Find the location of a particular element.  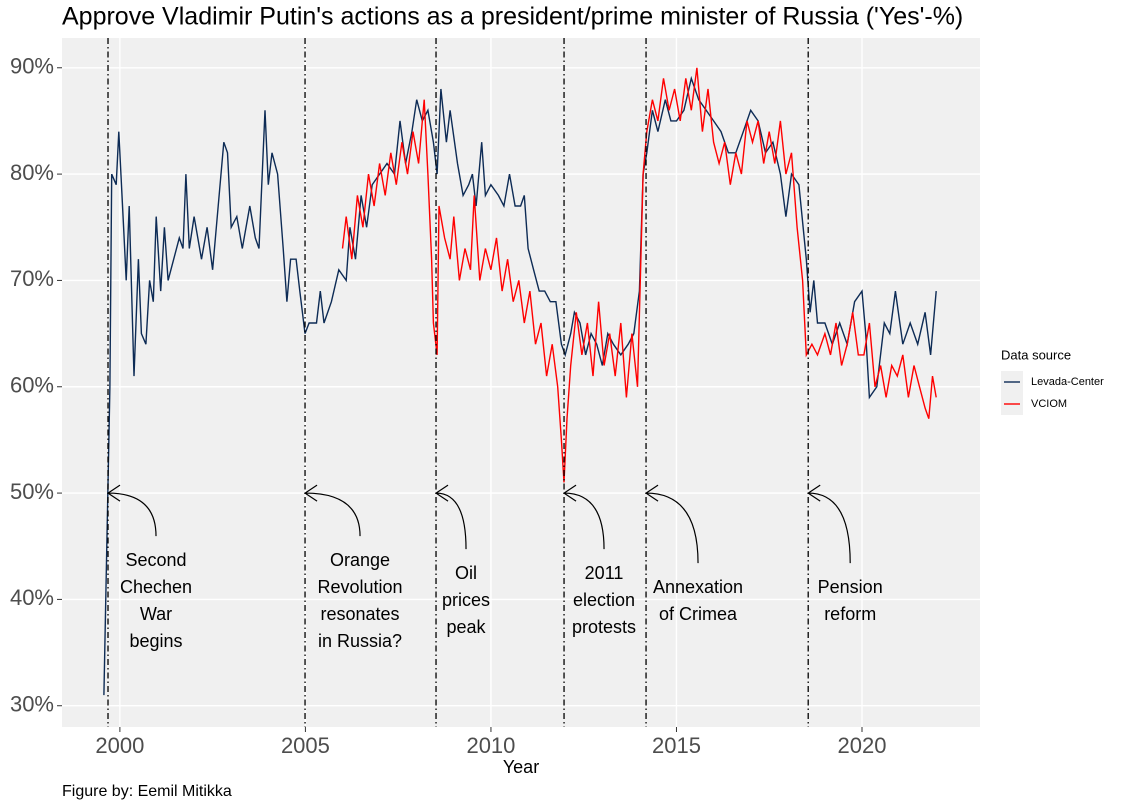

annotation-text: 2011 is located at coordinates (604, 573).